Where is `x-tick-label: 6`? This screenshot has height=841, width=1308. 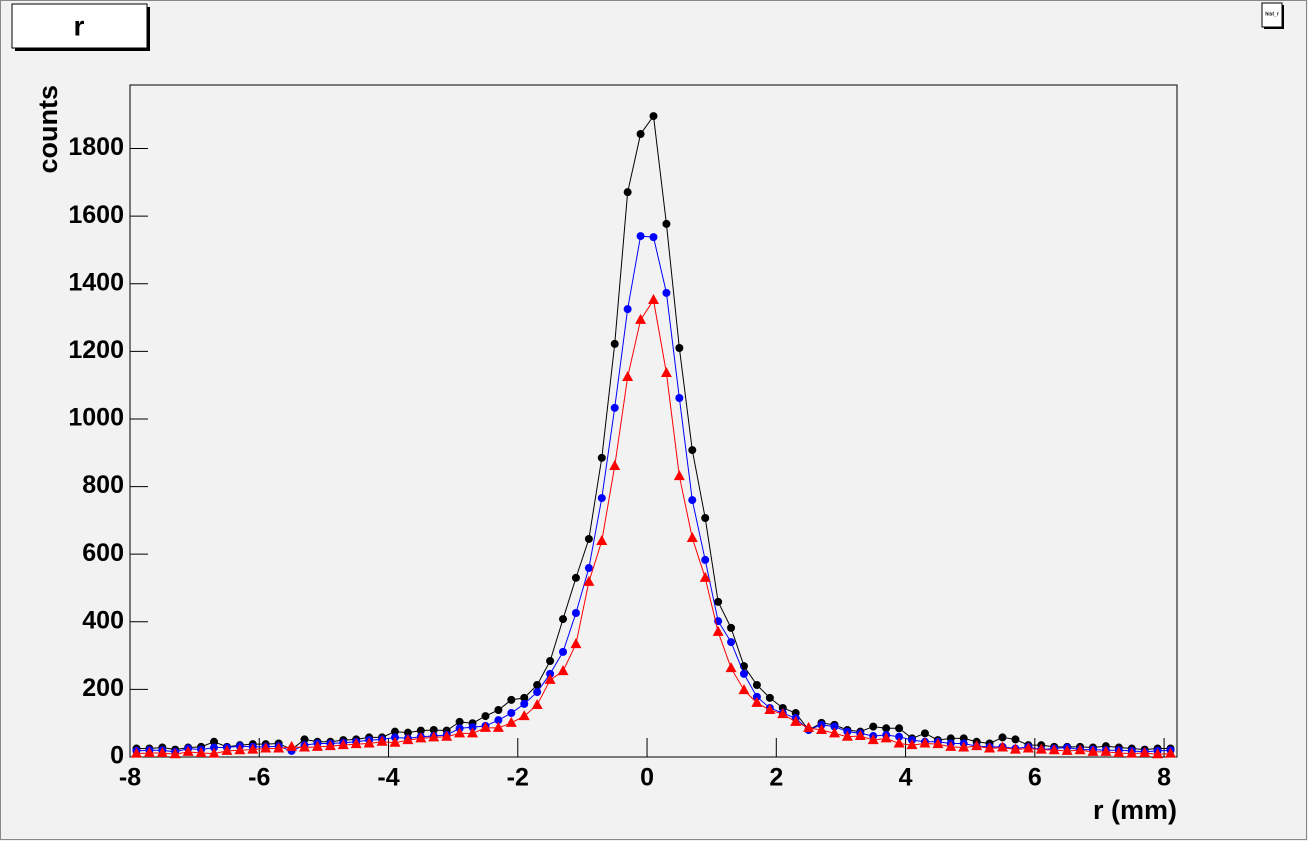
x-tick-label: 6 is located at coordinates (1035, 778).